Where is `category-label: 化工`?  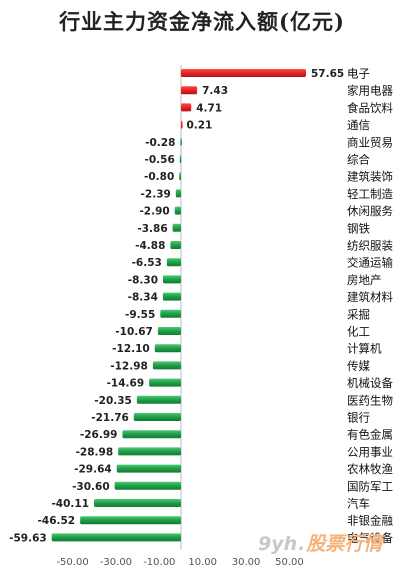
category-label: 化工 is located at coordinates (358, 332).